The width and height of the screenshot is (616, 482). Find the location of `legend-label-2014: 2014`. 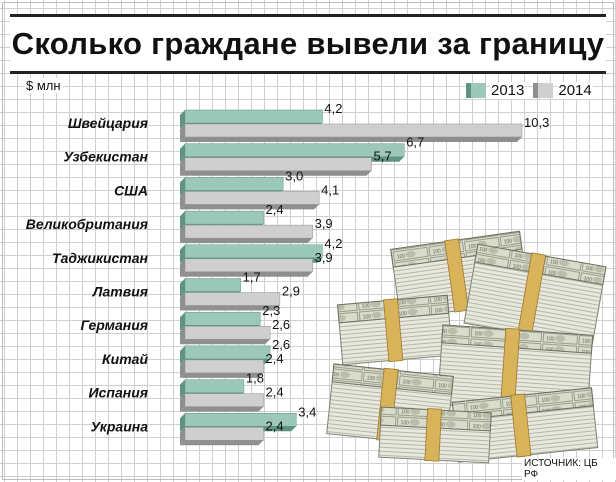

legend-label-2014: 2014 is located at coordinates (575, 90).